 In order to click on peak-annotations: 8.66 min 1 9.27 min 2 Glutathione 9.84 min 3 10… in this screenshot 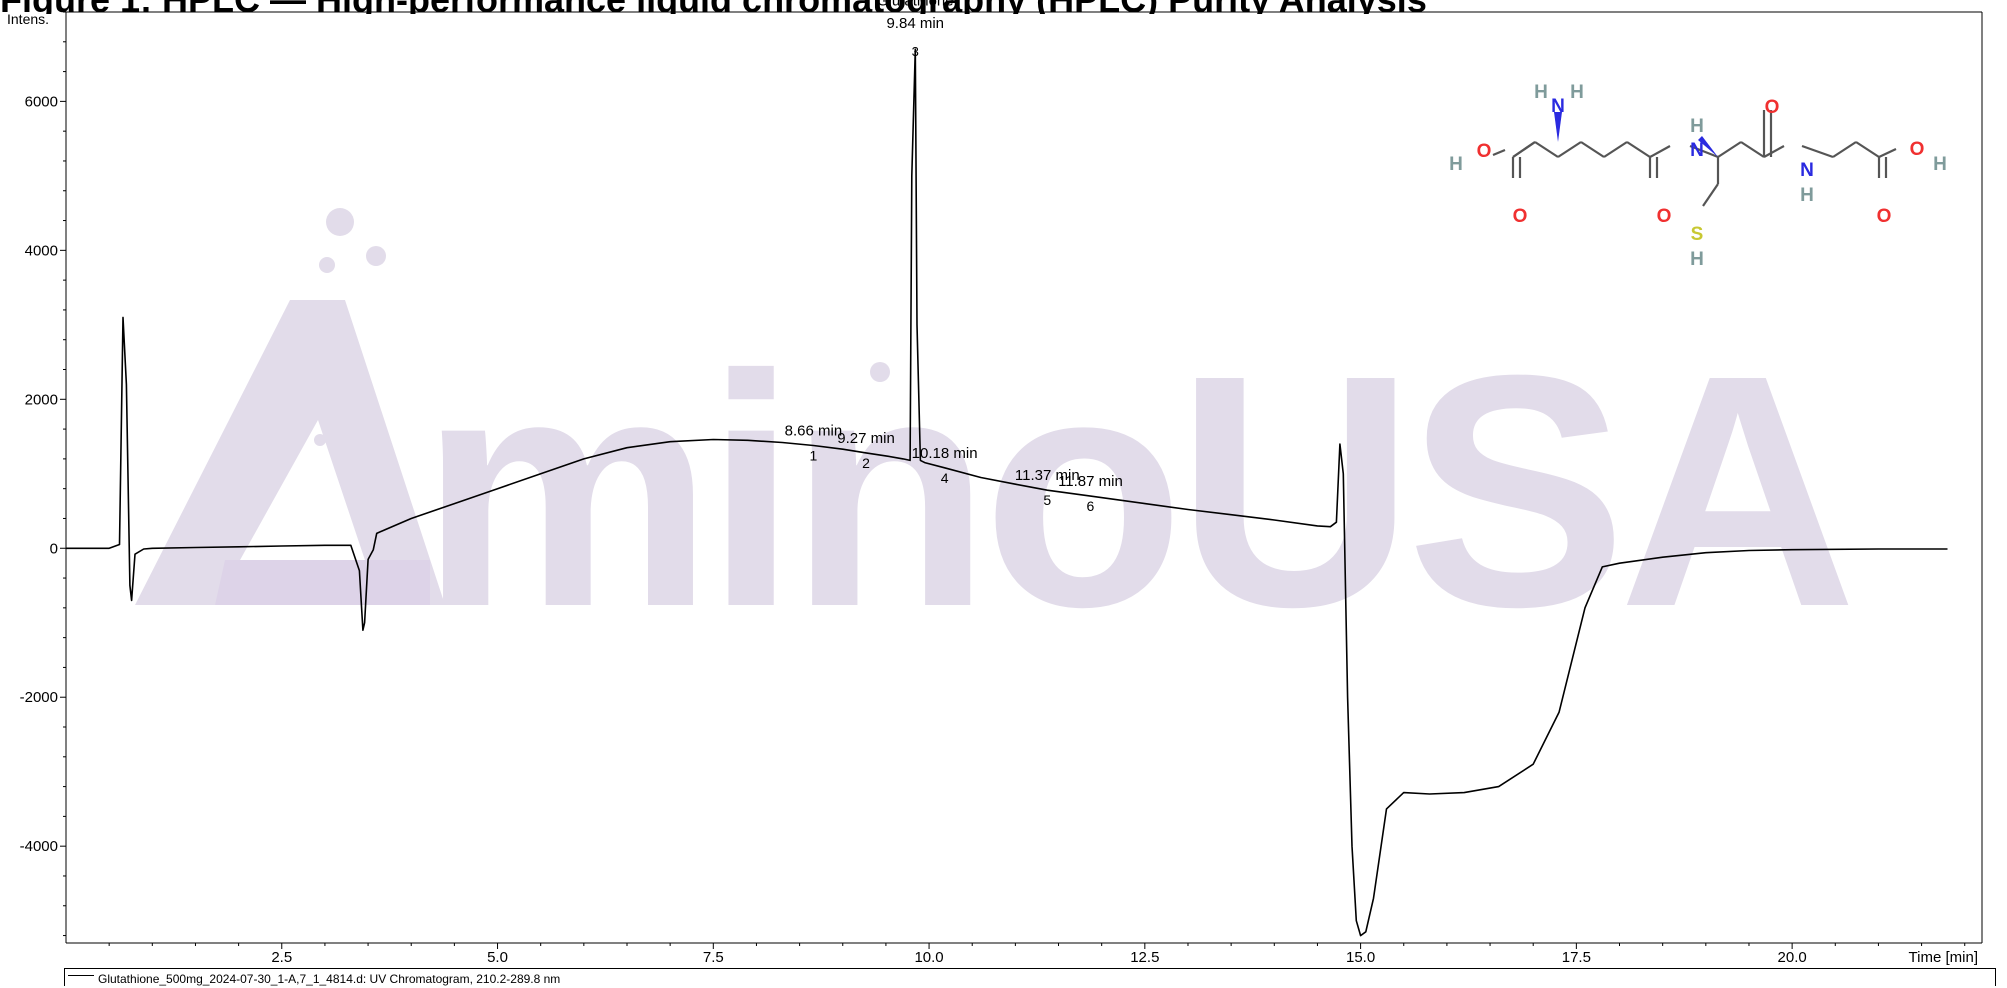, I will do `click(954, 257)`.